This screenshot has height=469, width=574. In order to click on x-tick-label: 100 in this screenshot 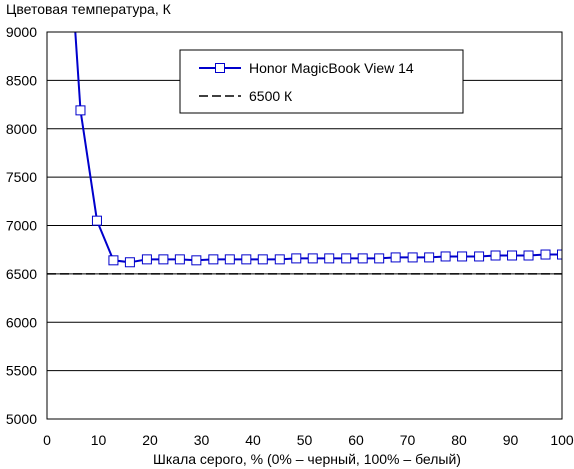, I will do `click(562, 440)`.